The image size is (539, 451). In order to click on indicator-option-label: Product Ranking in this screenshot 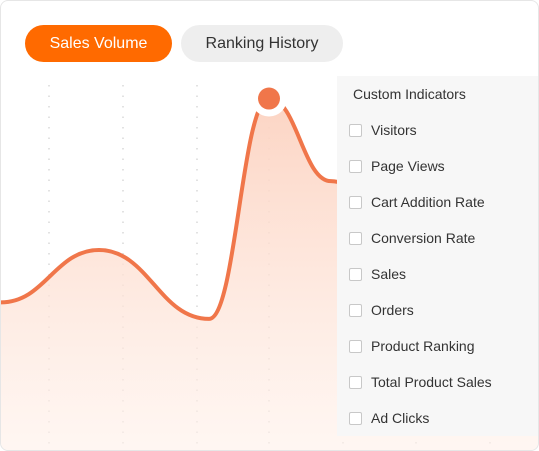, I will do `click(423, 346)`.